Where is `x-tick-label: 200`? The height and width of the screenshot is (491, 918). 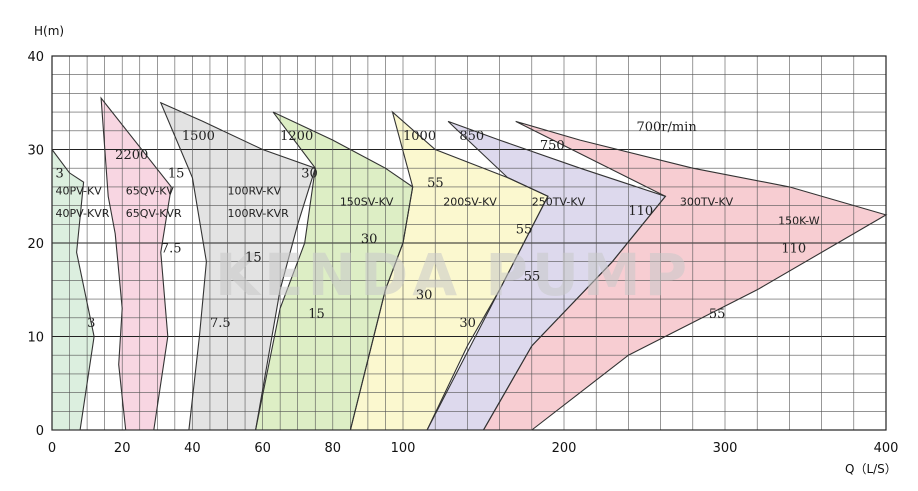
x-tick-label: 200 is located at coordinates (564, 448).